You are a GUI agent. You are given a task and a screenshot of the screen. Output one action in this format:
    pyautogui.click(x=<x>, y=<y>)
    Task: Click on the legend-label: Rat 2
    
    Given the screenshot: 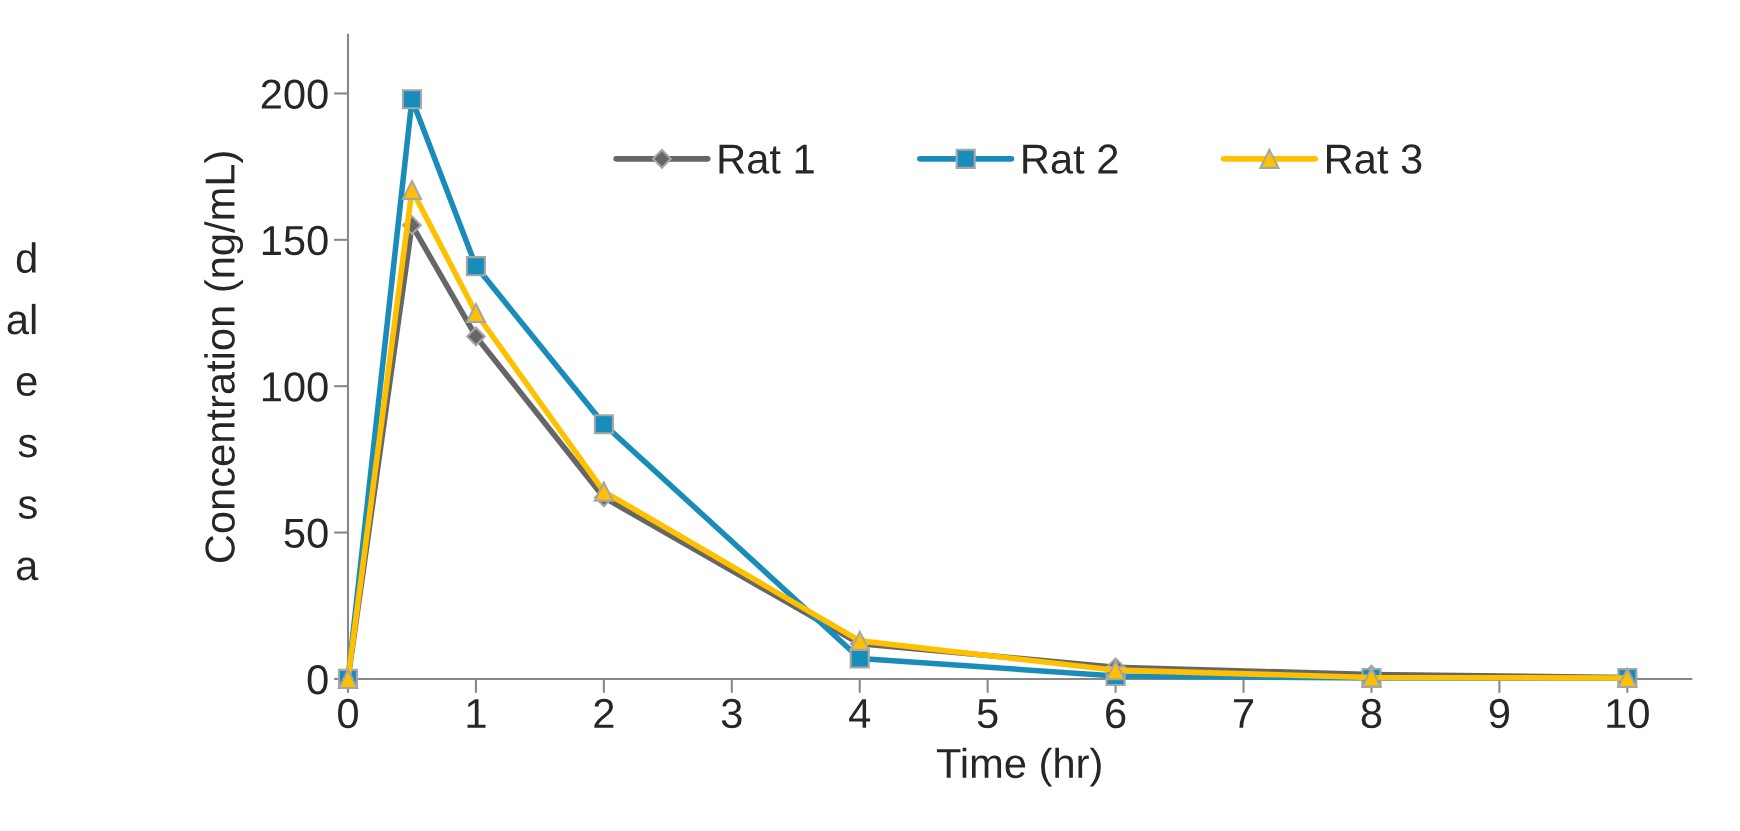 What is the action you would take?
    pyautogui.click(x=1070, y=159)
    